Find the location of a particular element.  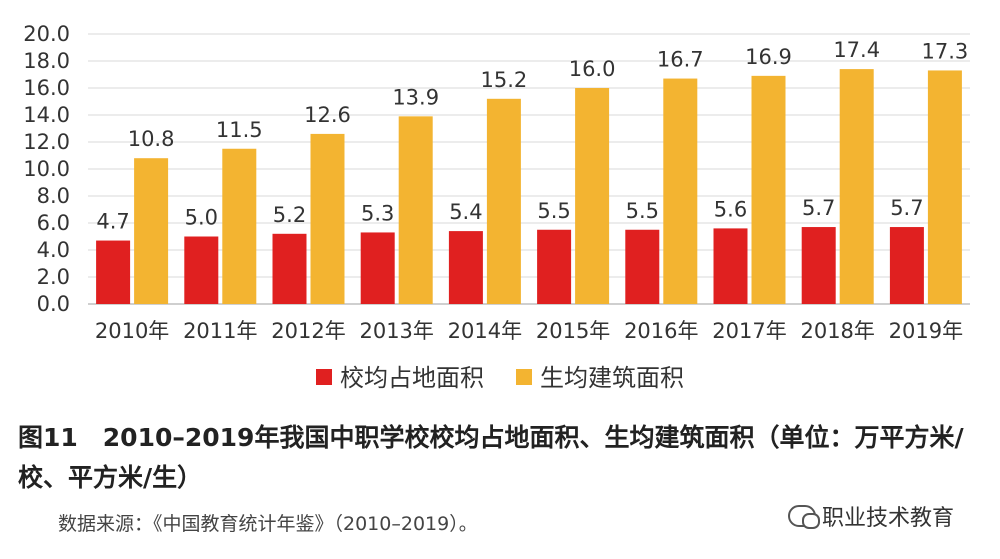

source-note: 数据来源：《中国教育统计年鉴》（2010–2019）。 is located at coordinates (268, 524).